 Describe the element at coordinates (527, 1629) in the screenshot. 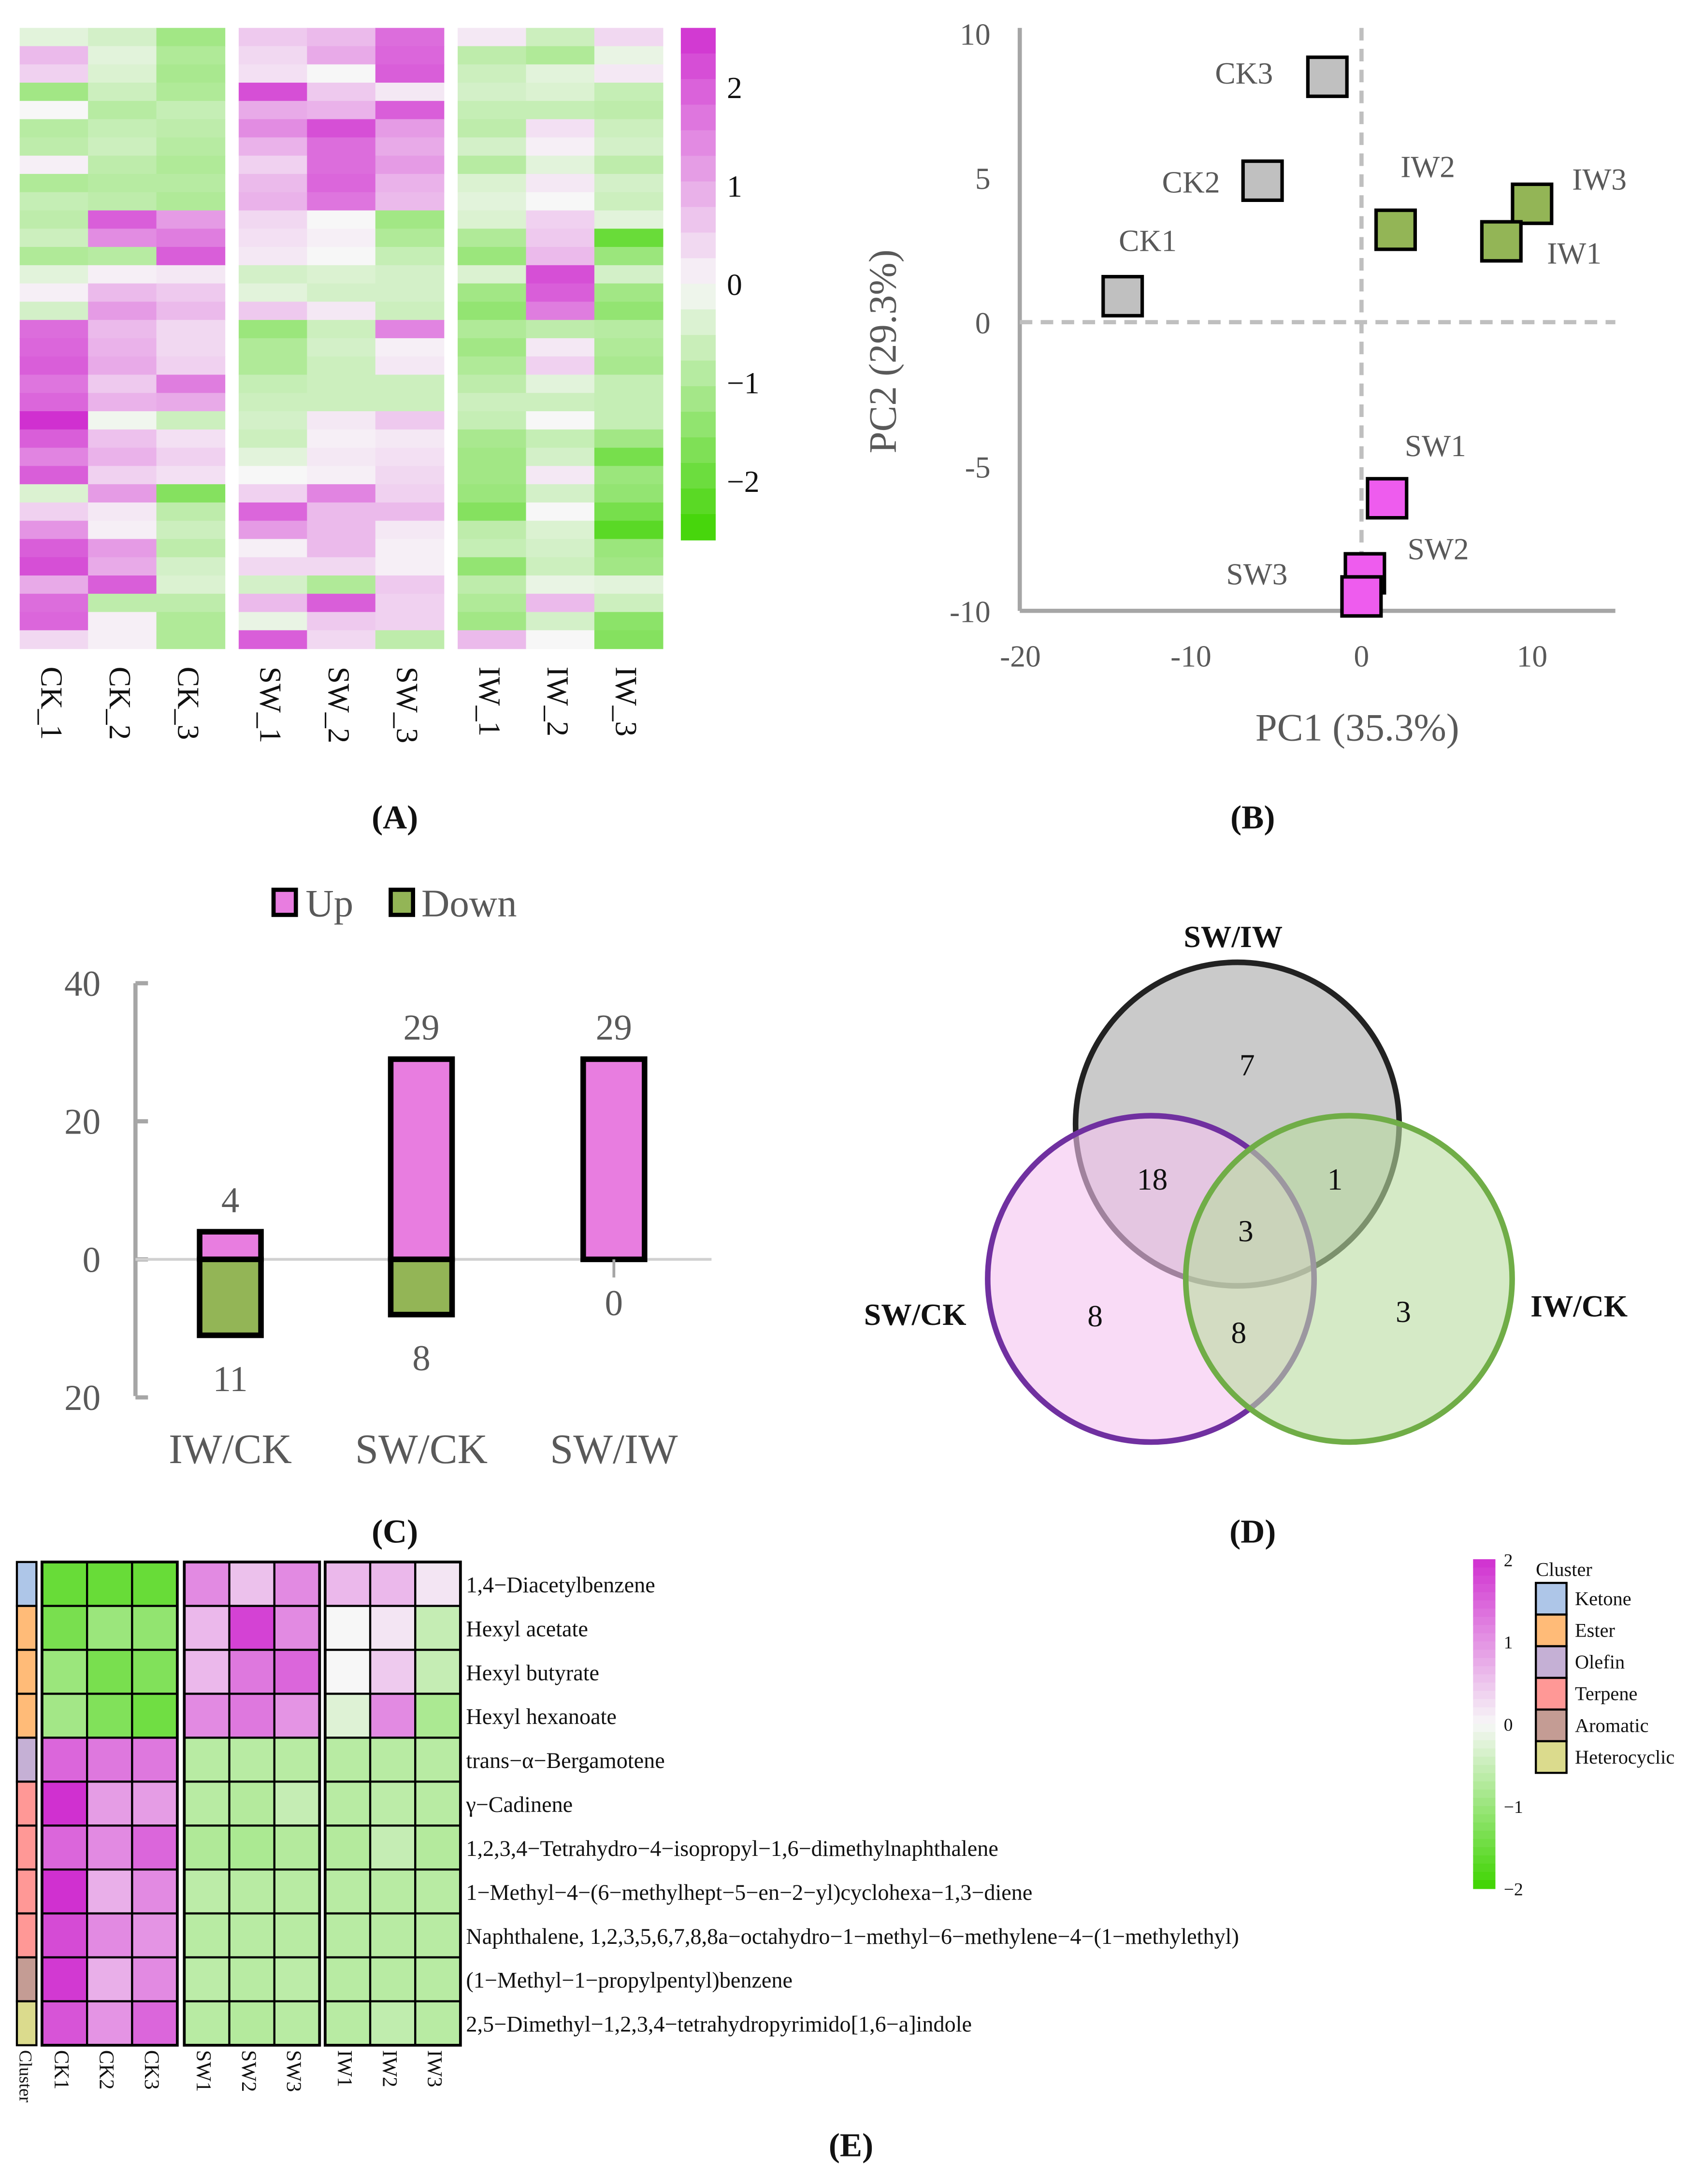

I see `compound-label: Hexyl acetate` at that location.